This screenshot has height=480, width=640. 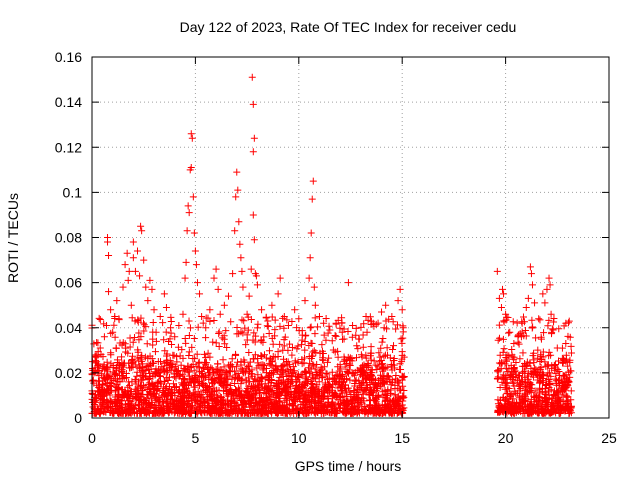 What do you see at coordinates (68, 57) in the screenshot?
I see `y-tick-label: 0.16` at bounding box center [68, 57].